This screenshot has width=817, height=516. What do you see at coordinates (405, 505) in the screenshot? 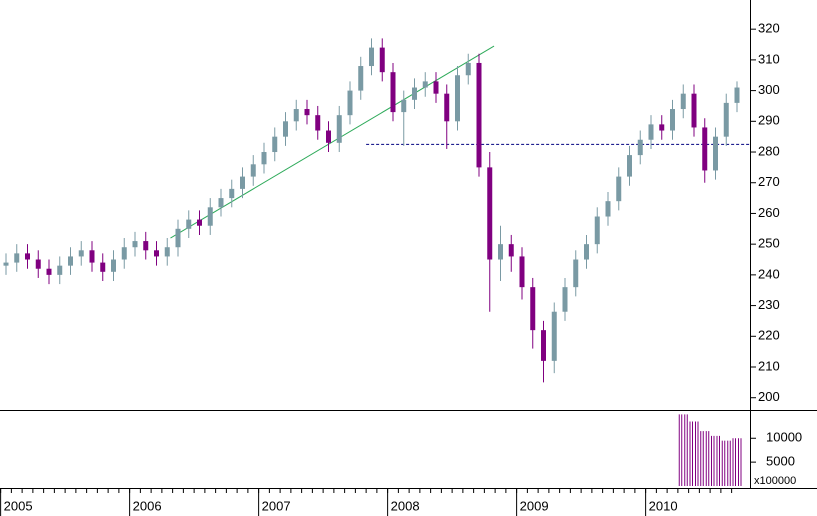
I see `x-tick-label: 2008` at bounding box center [405, 505].